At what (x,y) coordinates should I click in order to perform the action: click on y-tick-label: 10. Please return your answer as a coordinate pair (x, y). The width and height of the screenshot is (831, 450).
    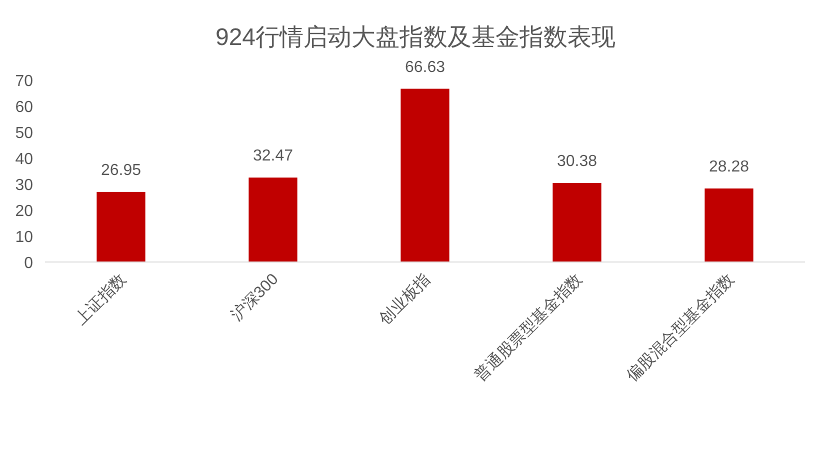
    Looking at the image, I should click on (24, 237).